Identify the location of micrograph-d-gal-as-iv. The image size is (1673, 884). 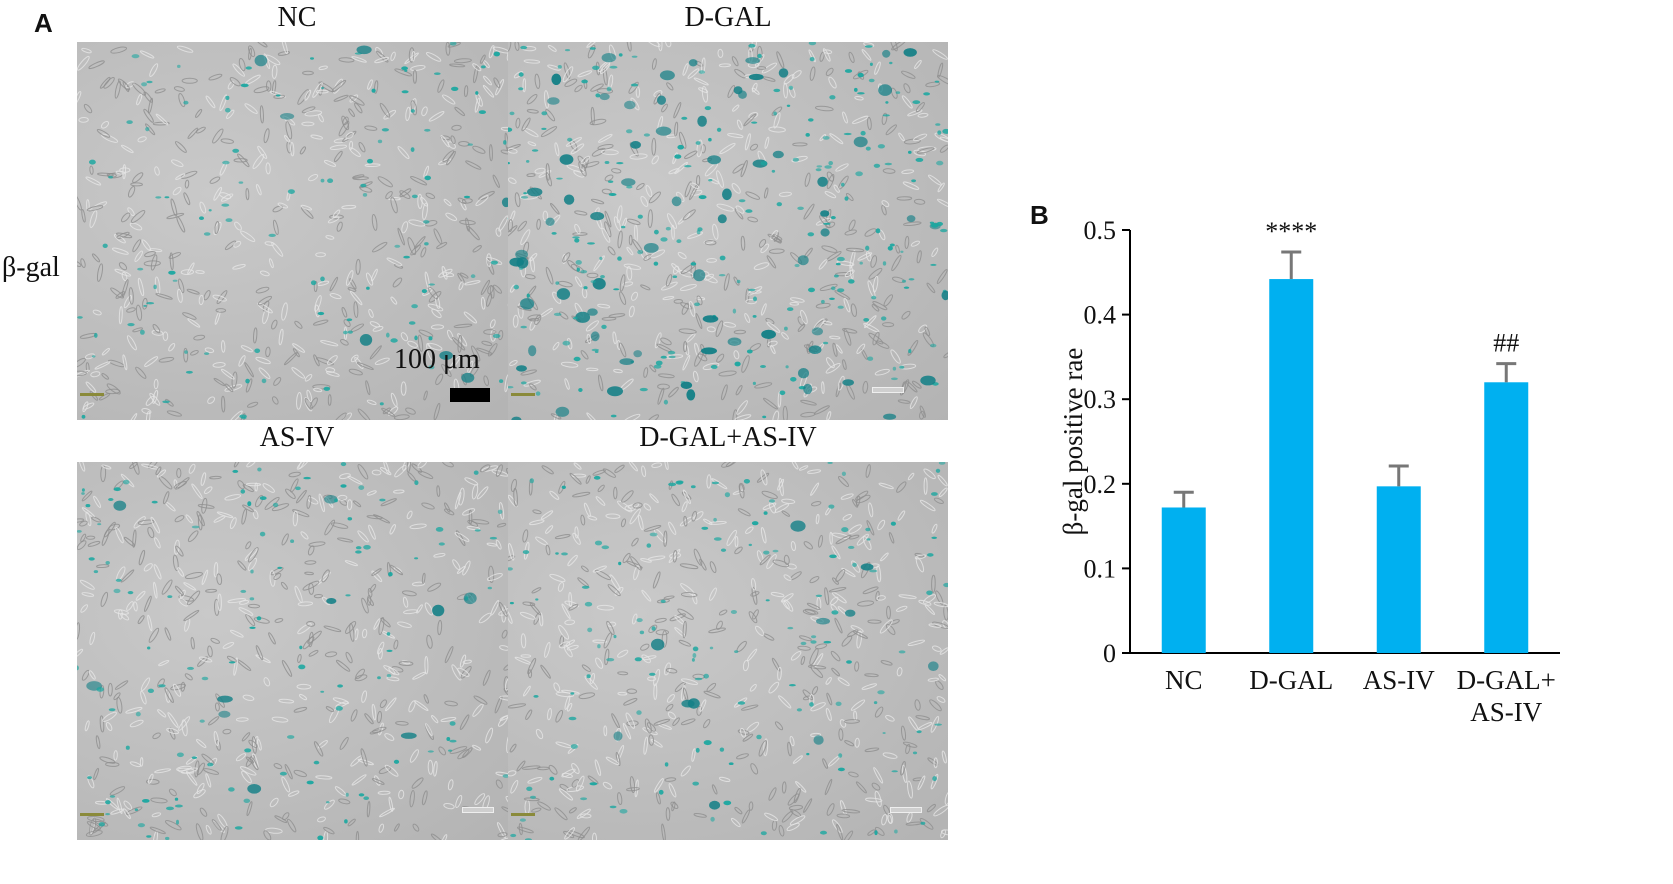
(728, 651).